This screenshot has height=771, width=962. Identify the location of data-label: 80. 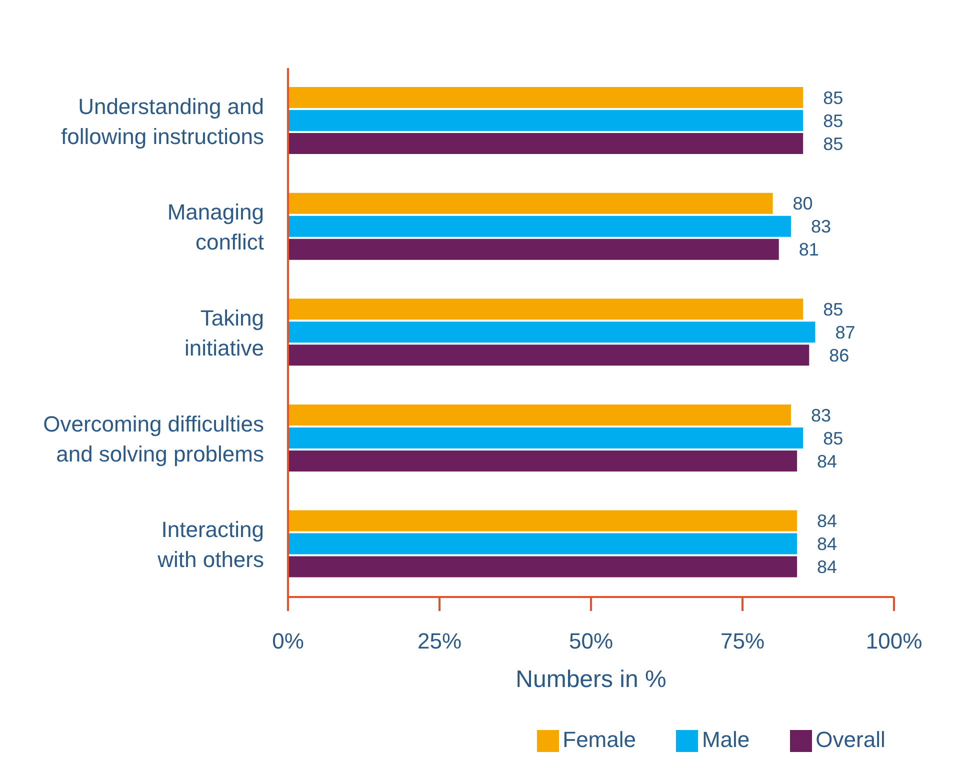
(802, 204).